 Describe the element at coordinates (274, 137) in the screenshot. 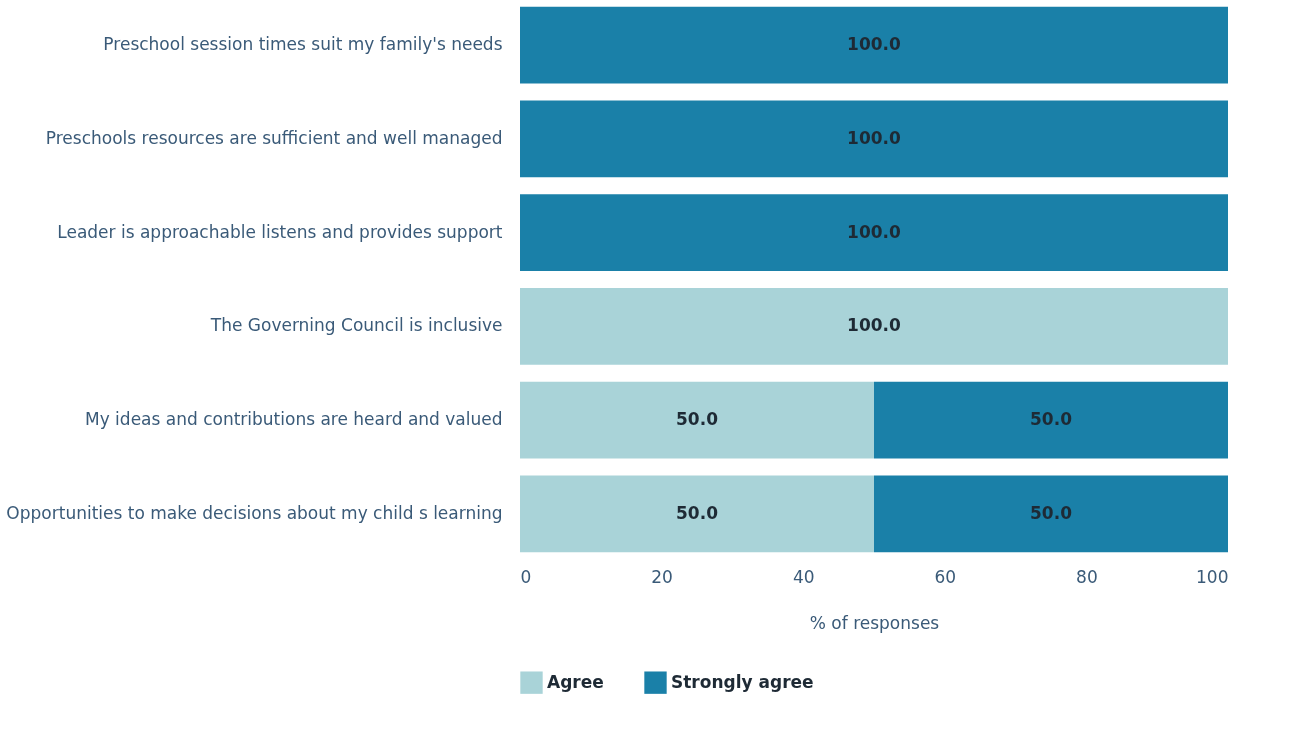

I see `y-tick-label: Preschools resources are sufficient and well managed` at that location.